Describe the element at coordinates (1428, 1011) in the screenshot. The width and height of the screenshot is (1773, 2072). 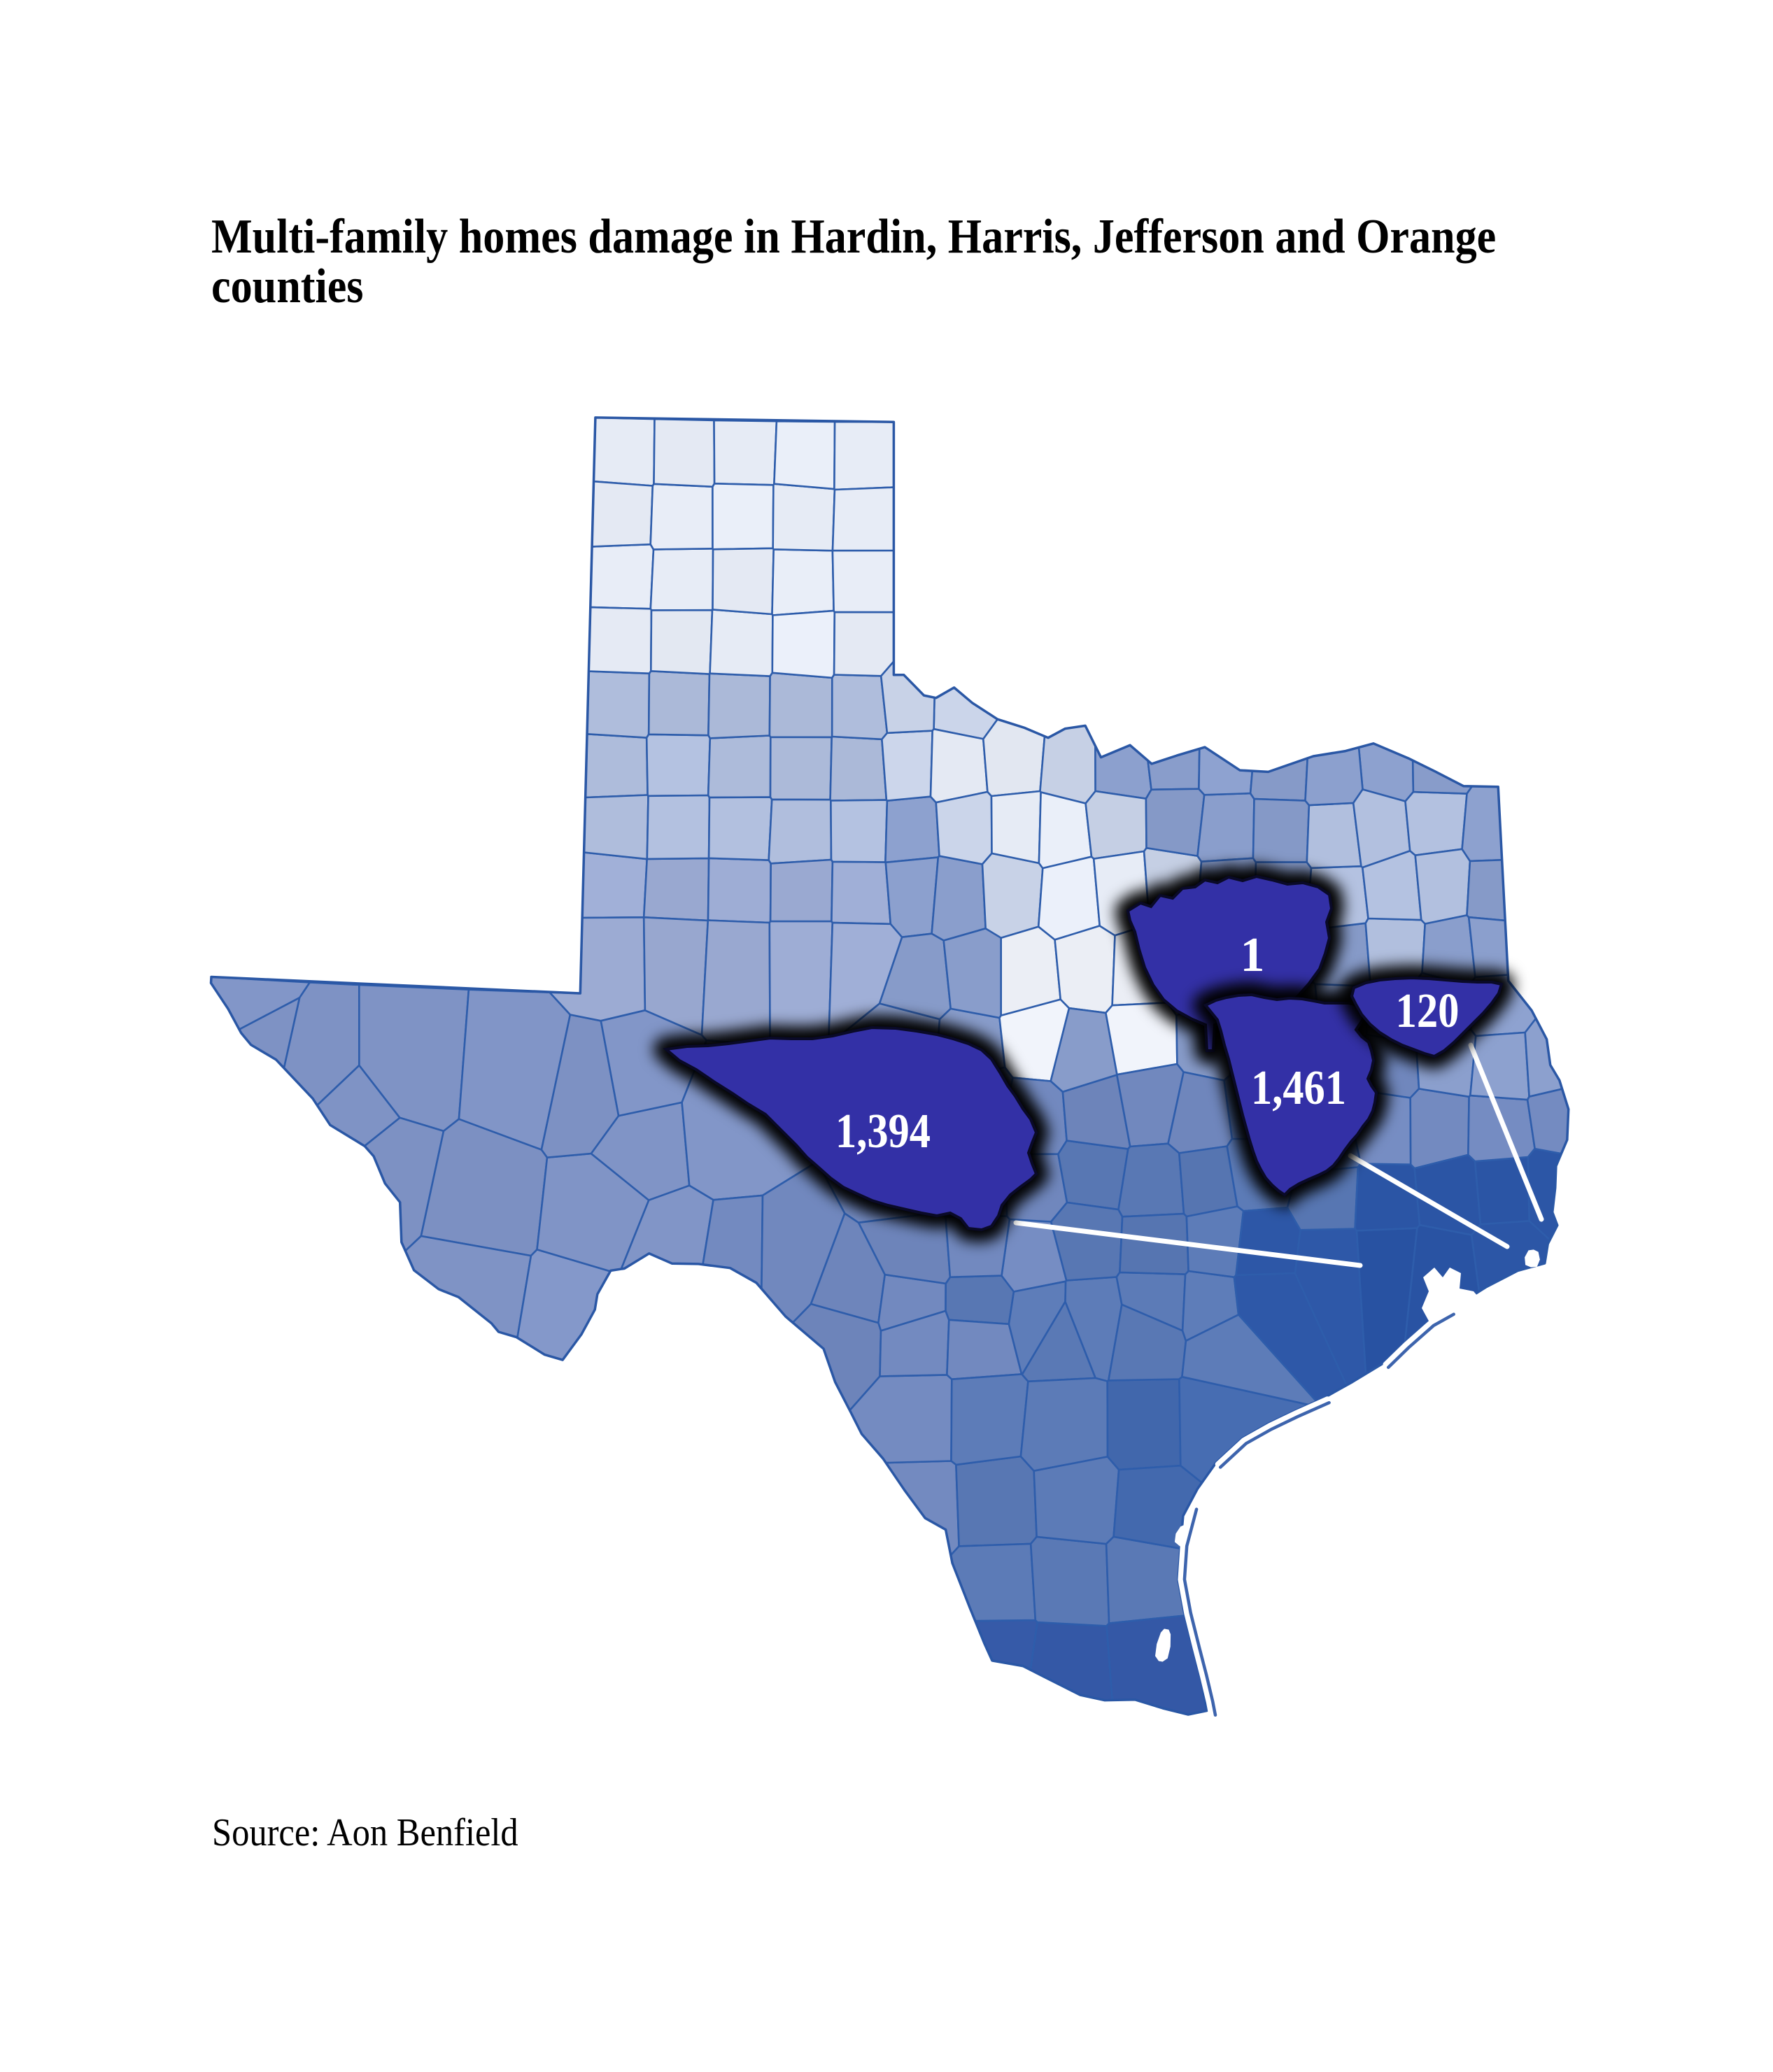
I see `svg-text: 120` at that location.